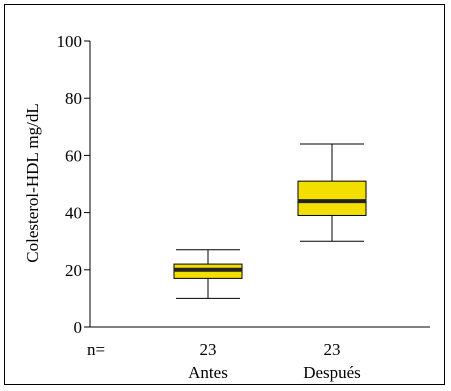 Image resolution: width=451 pixels, height=391 pixels. I want to click on category-label: Después, so click(332, 372).